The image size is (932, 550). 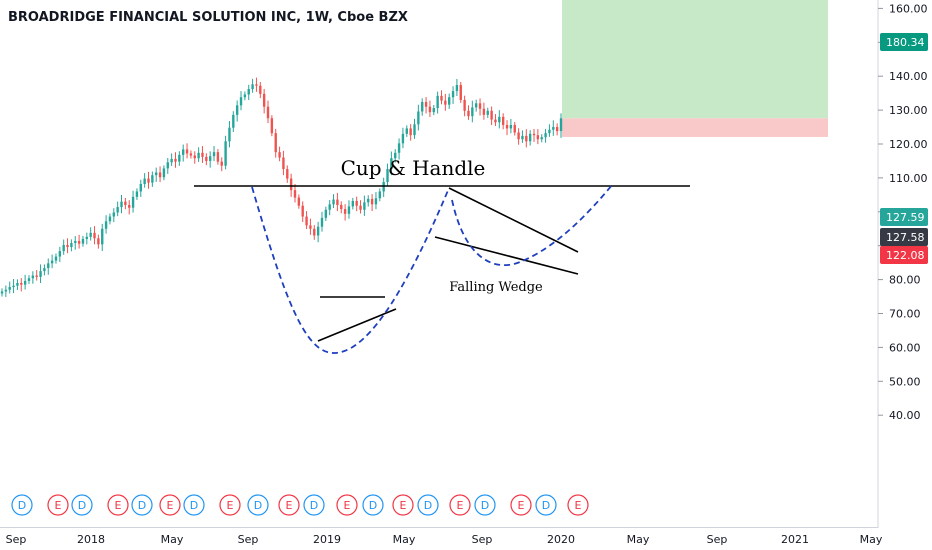 I want to click on flag-bottom-line, so click(x=357, y=325).